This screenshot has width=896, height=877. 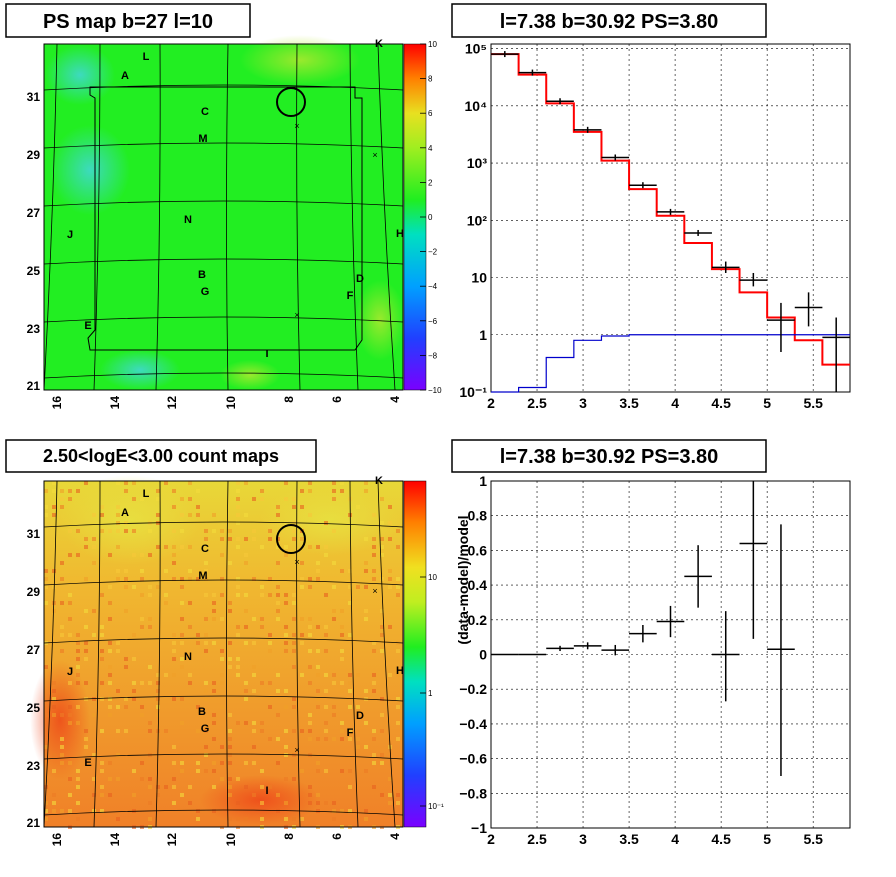 I want to click on residual-x-tick-label: 5, so click(x=767, y=839).